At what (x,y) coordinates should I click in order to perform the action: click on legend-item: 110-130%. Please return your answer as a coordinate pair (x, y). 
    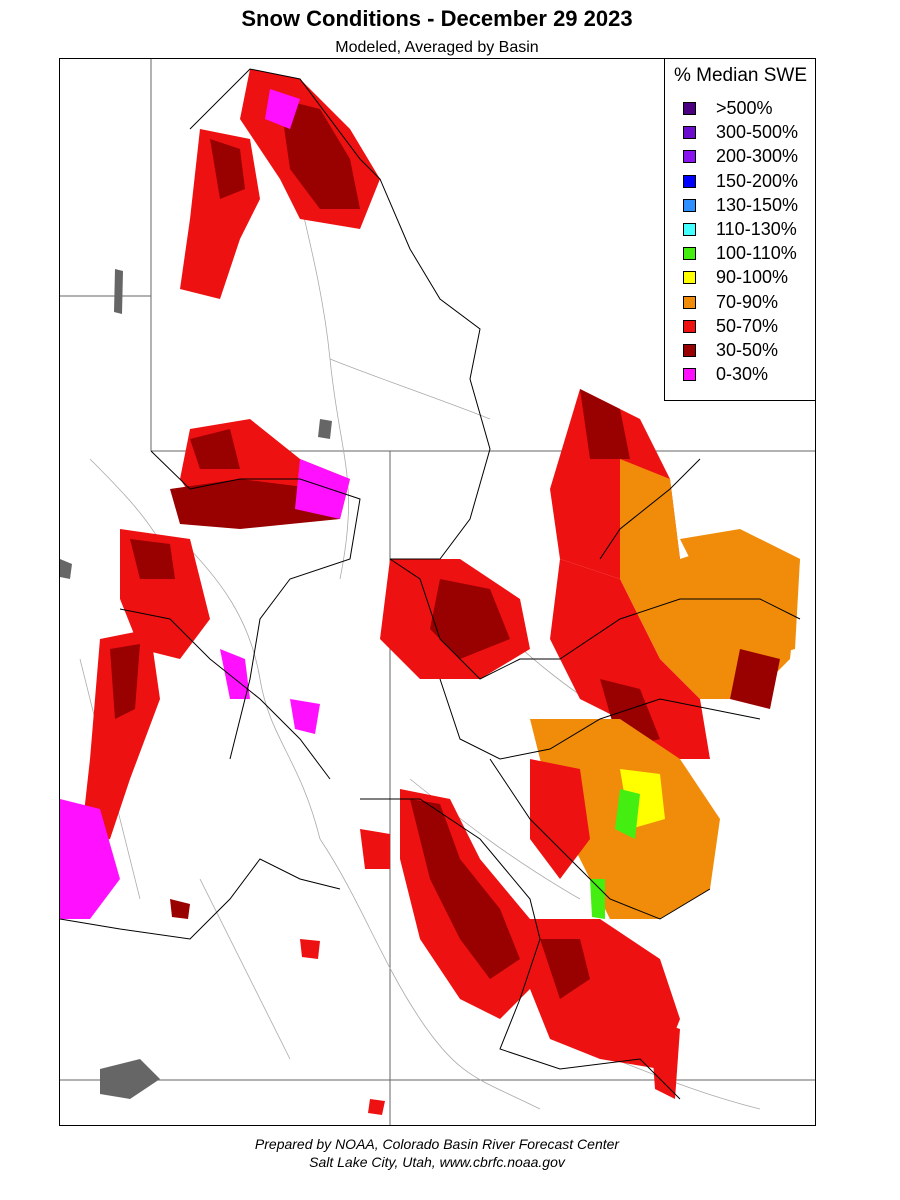
    Looking at the image, I should click on (740, 229).